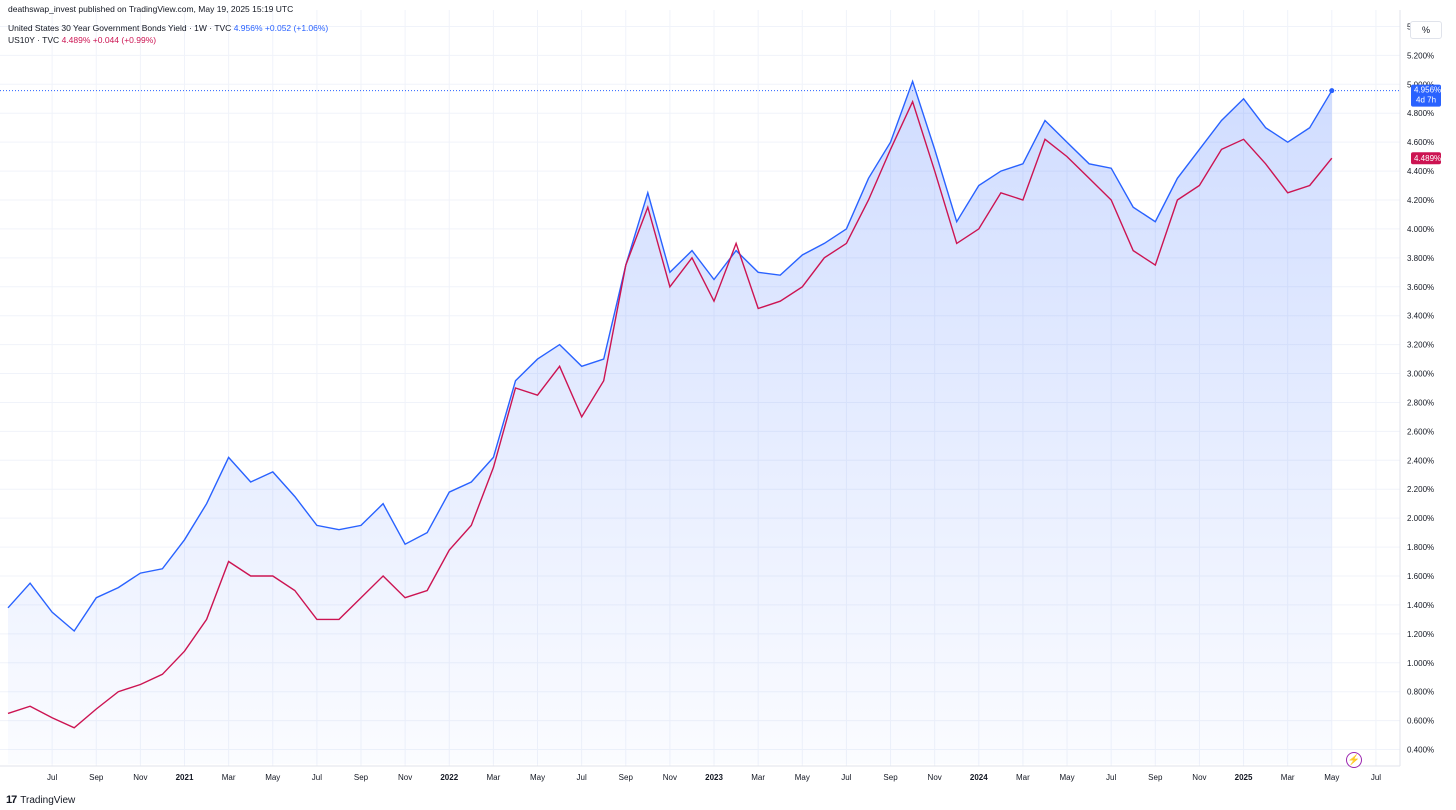  Describe the element at coordinates (76, 40) in the screenshot. I see `legend-series-2-value: 4.489%` at that location.